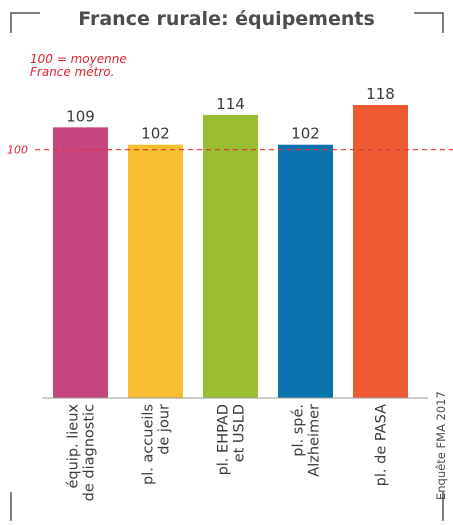 The image size is (453, 525). Describe the element at coordinates (429, 22) in the screenshot. I see `corner-bracket-top-right` at that location.